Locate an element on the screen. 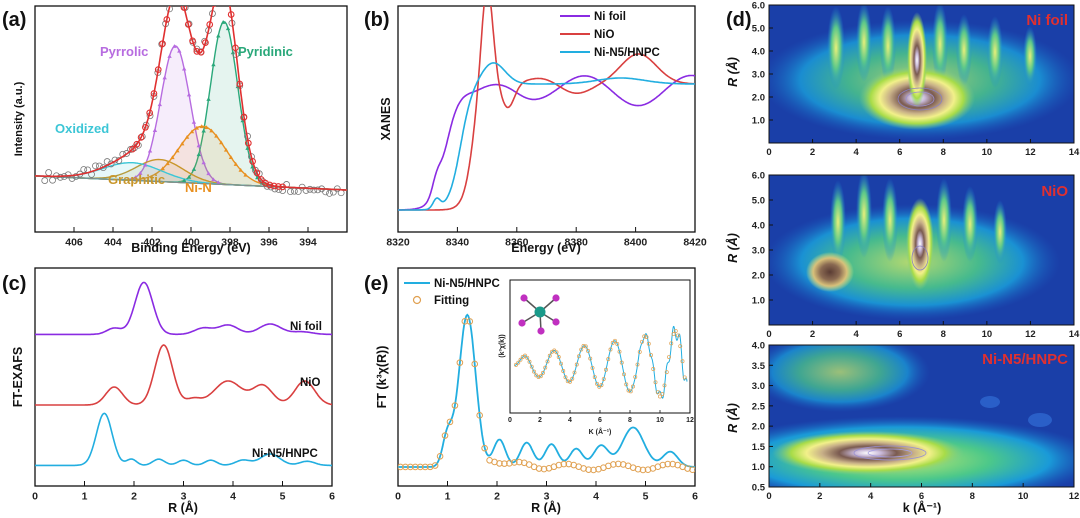 The image size is (1080, 518). inset-tick-label: 8 is located at coordinates (630, 420).